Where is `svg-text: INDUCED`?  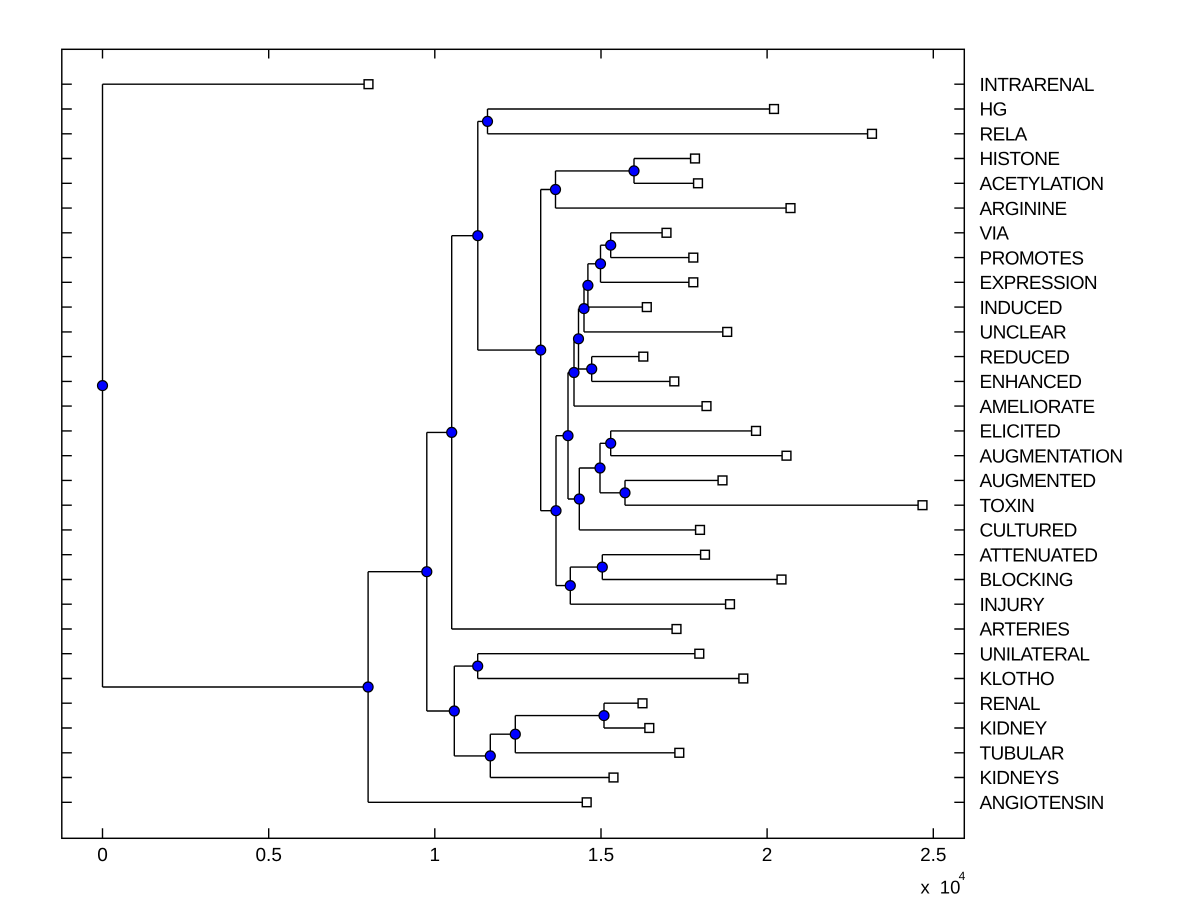 svg-text: INDUCED is located at coordinates (1021, 308).